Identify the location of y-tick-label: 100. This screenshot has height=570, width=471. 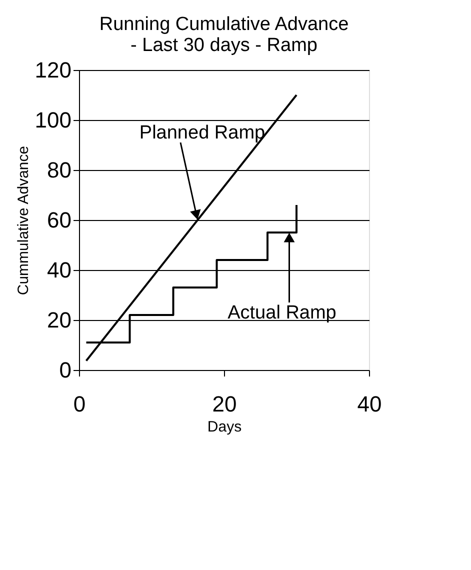
(53, 120).